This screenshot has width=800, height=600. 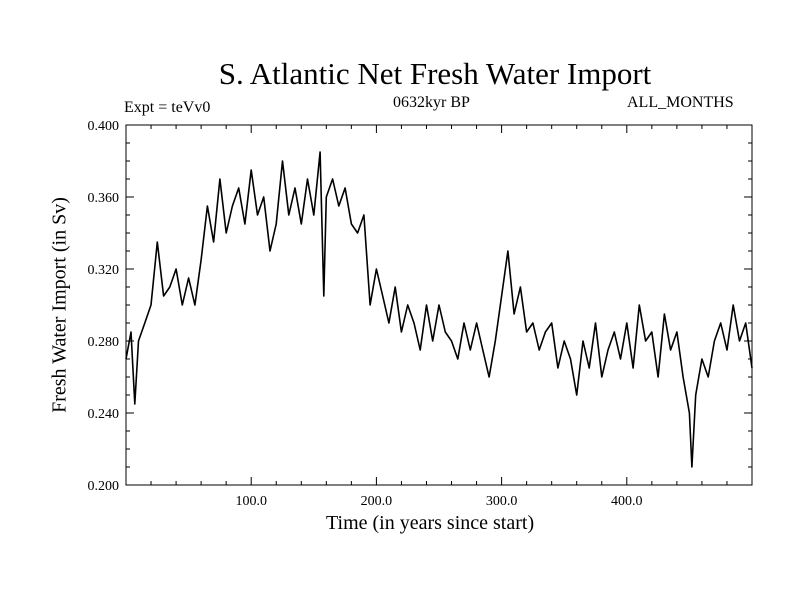 I want to click on period-label: 0632kyr BP, so click(x=431, y=102).